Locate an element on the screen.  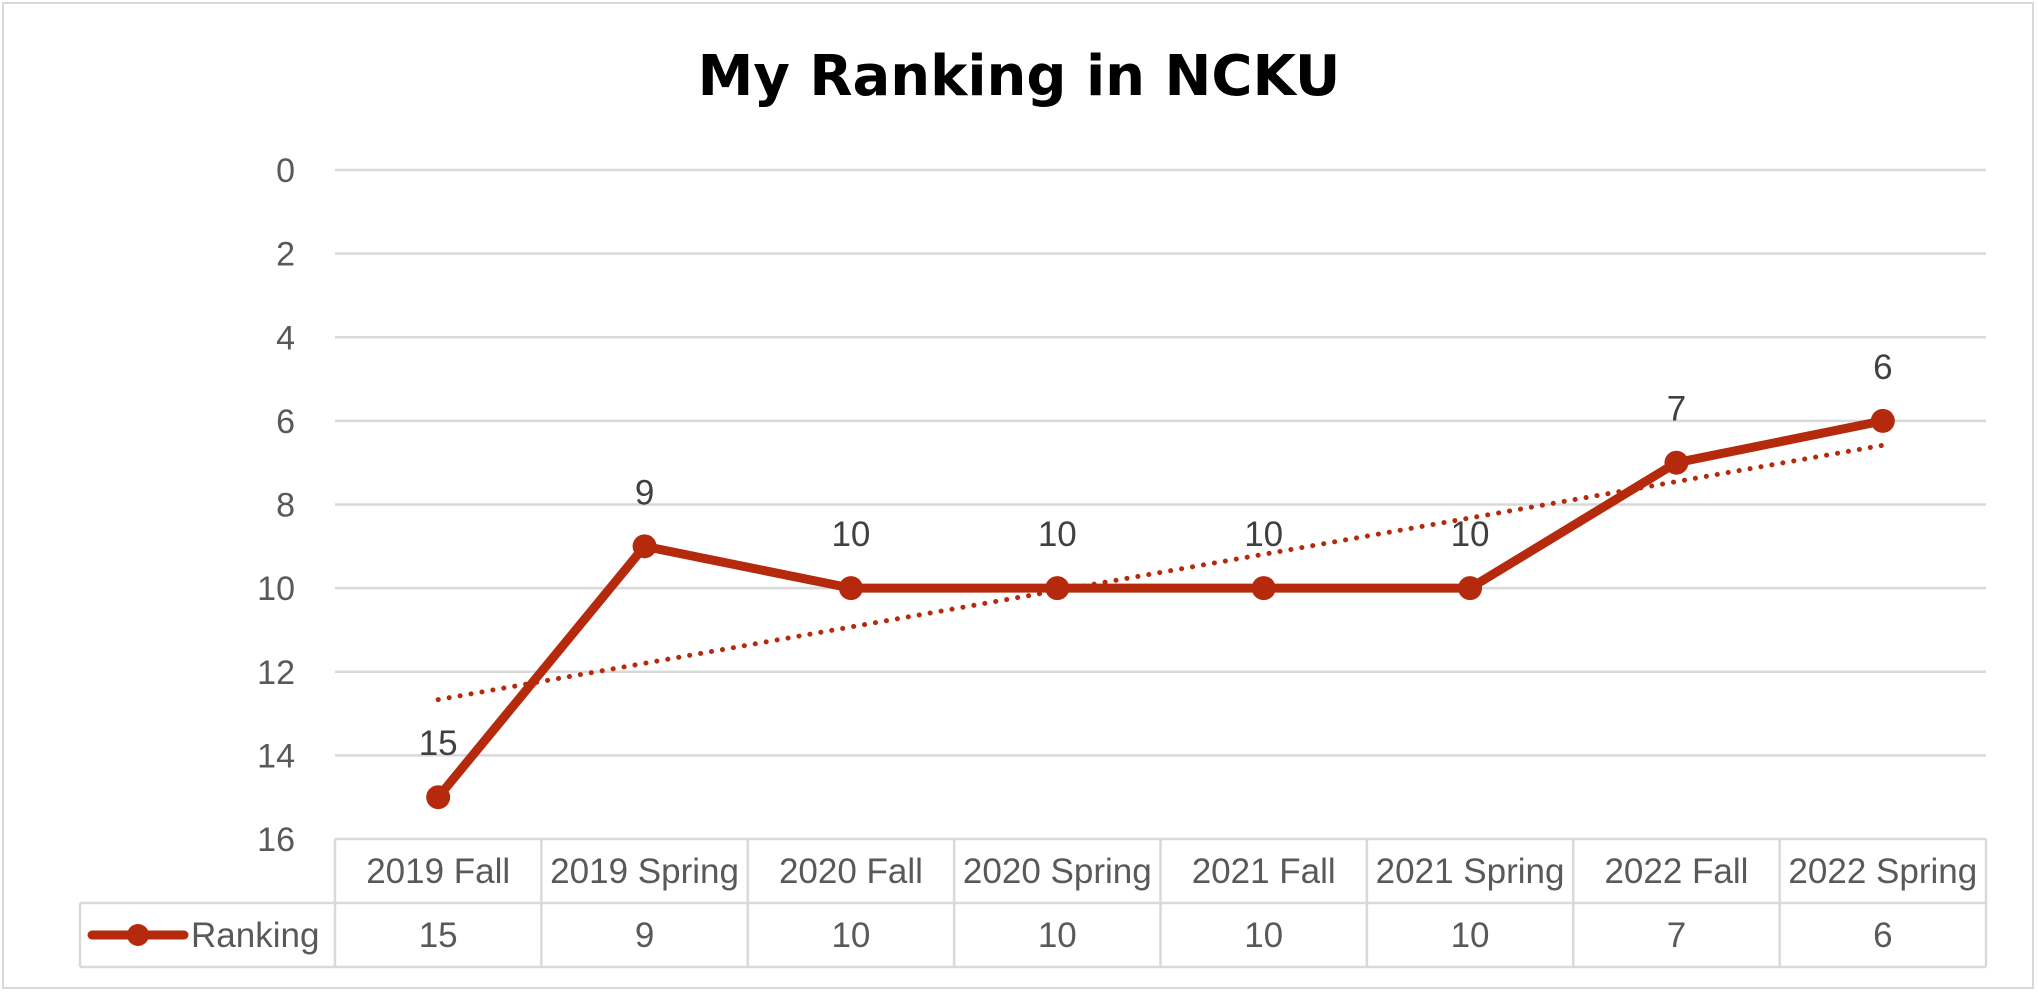
data-label: 6 is located at coordinates (1882, 367).